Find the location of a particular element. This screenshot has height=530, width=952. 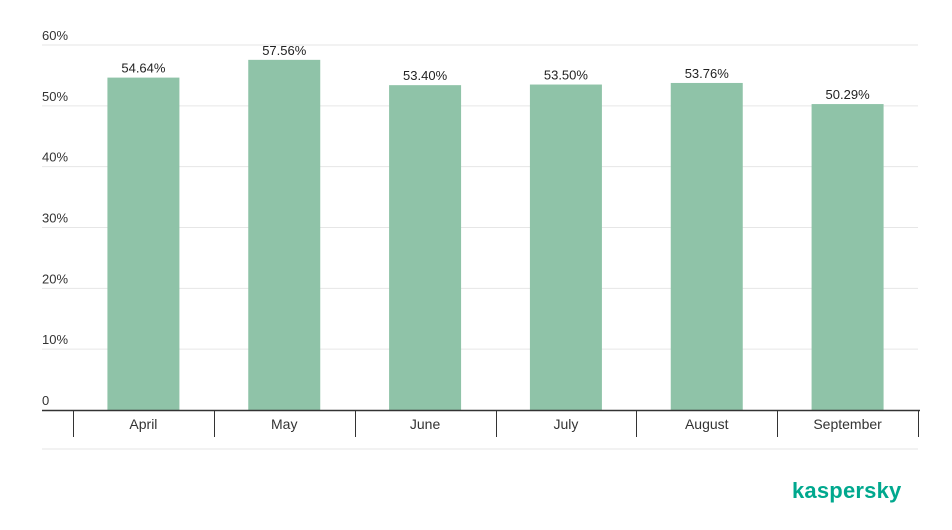

x-tick-label: April is located at coordinates (143, 424).